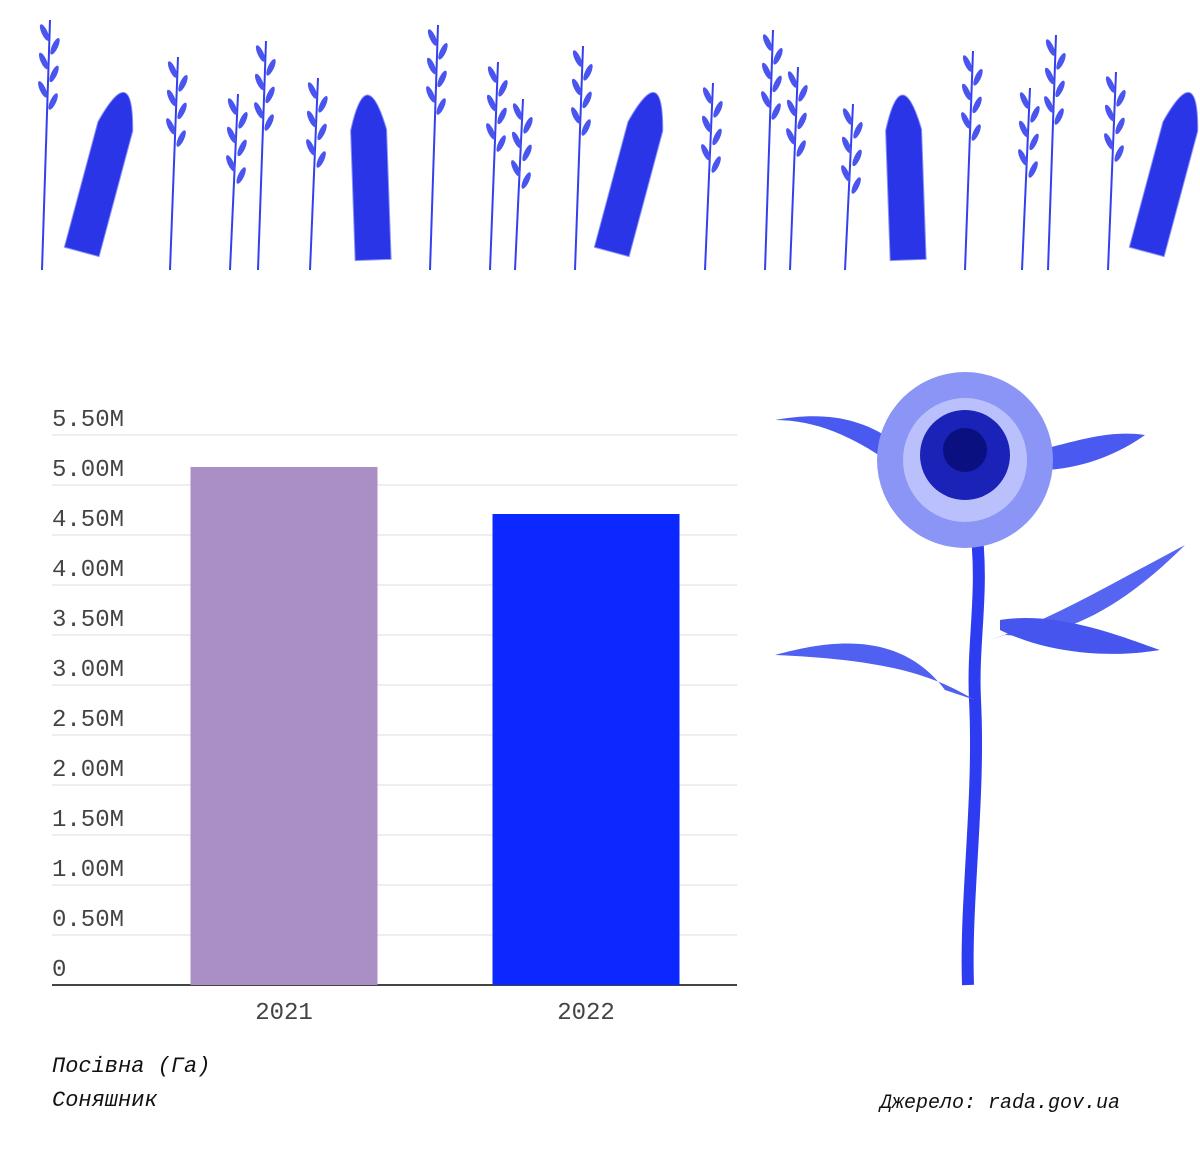  What do you see at coordinates (59, 970) in the screenshot?
I see `y-tick-label: 0` at bounding box center [59, 970].